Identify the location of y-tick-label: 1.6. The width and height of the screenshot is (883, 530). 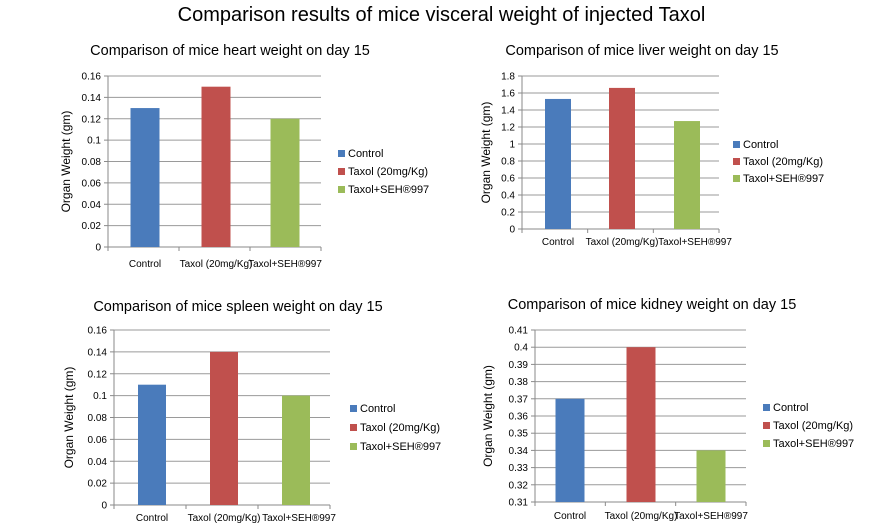
(508, 94).